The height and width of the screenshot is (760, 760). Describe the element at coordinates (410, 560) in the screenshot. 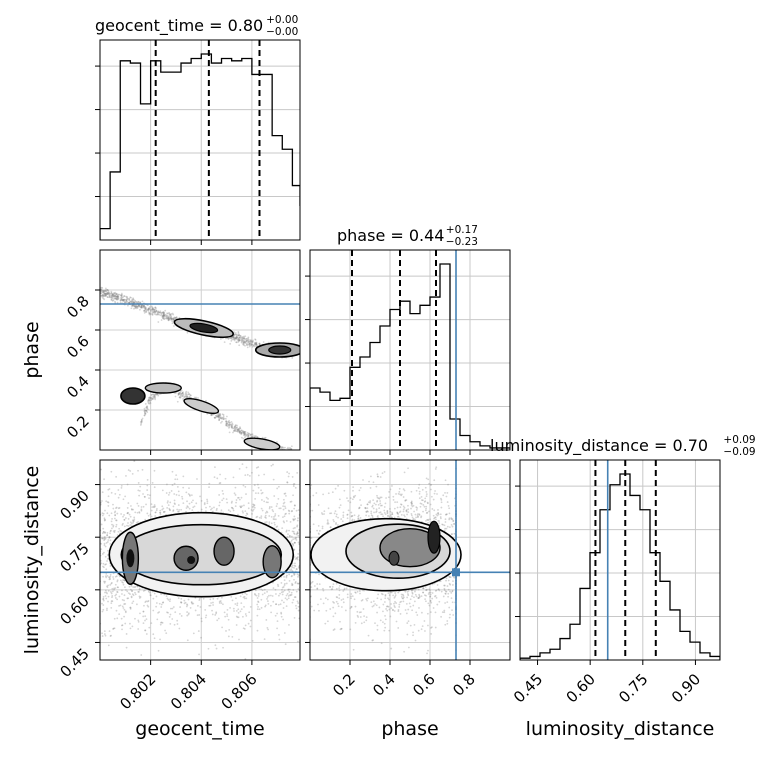

I see `scatter-panel-luminosity_distance-vs-phase` at that location.